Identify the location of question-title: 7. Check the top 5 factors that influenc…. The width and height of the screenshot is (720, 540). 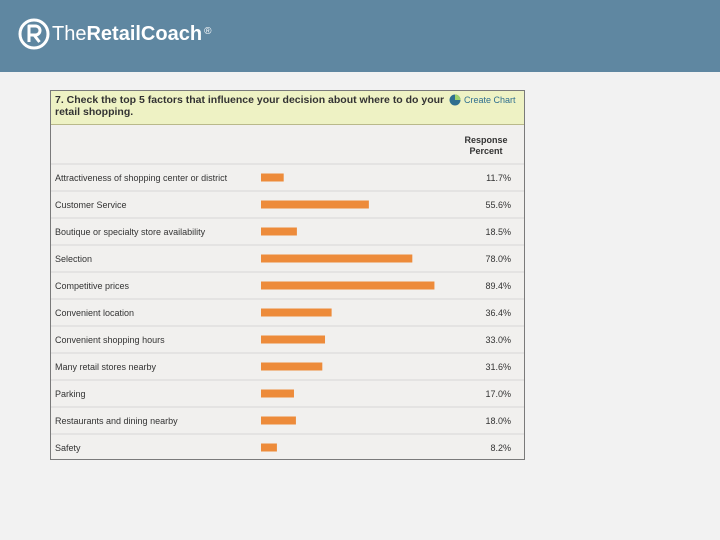
(250, 106).